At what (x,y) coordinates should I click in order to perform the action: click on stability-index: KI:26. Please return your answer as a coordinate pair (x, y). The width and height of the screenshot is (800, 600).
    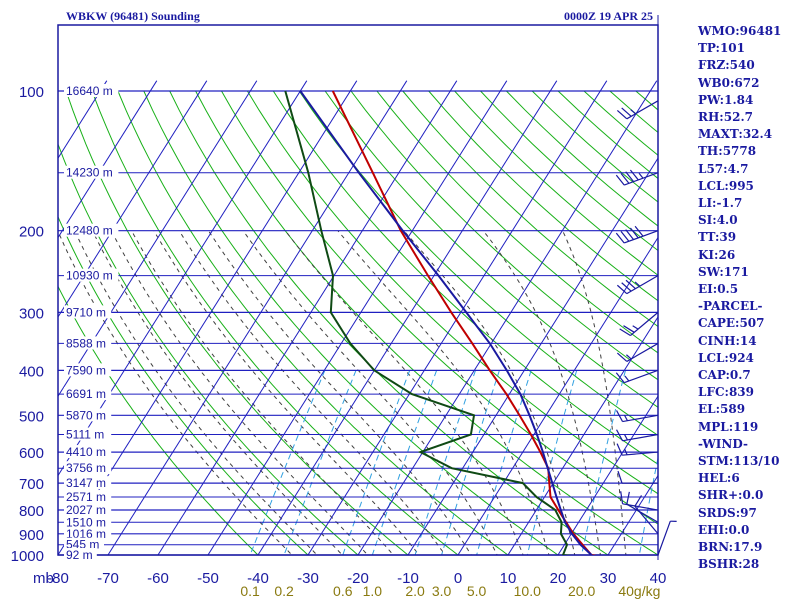
    Looking at the image, I should click on (717, 254).